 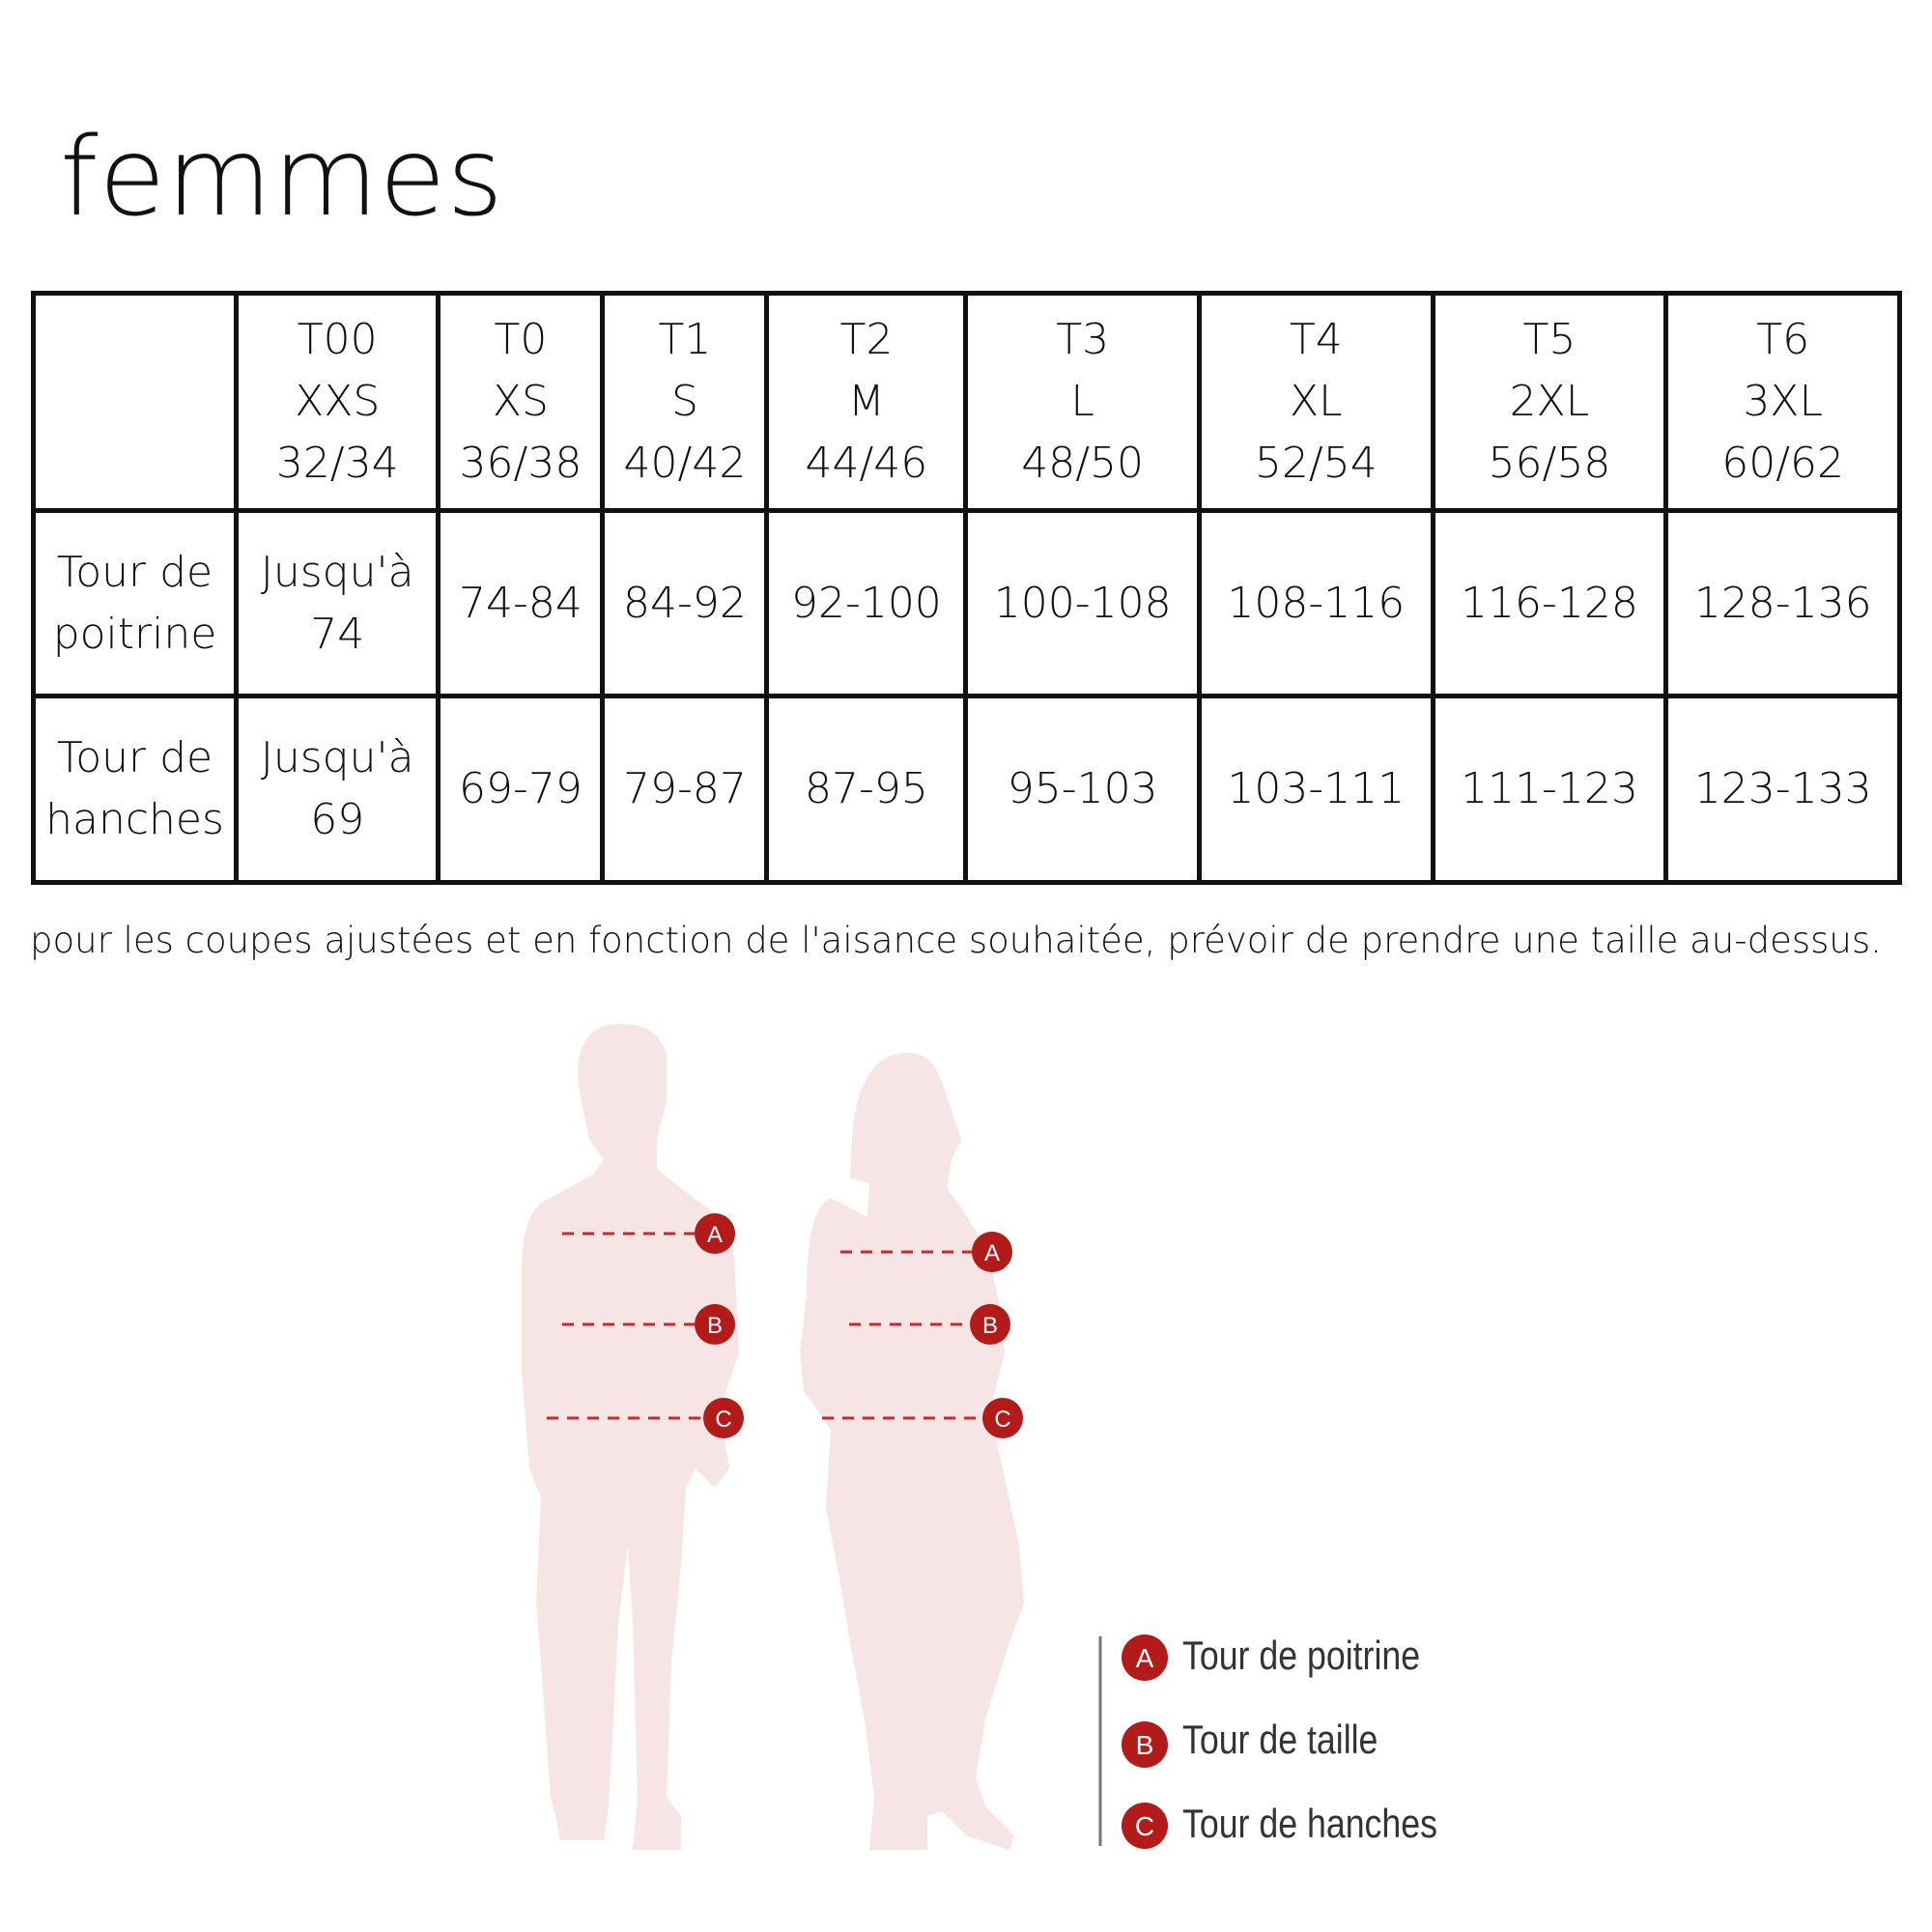 What do you see at coordinates (135, 402) in the screenshot?
I see `empty-corner-cell` at bounding box center [135, 402].